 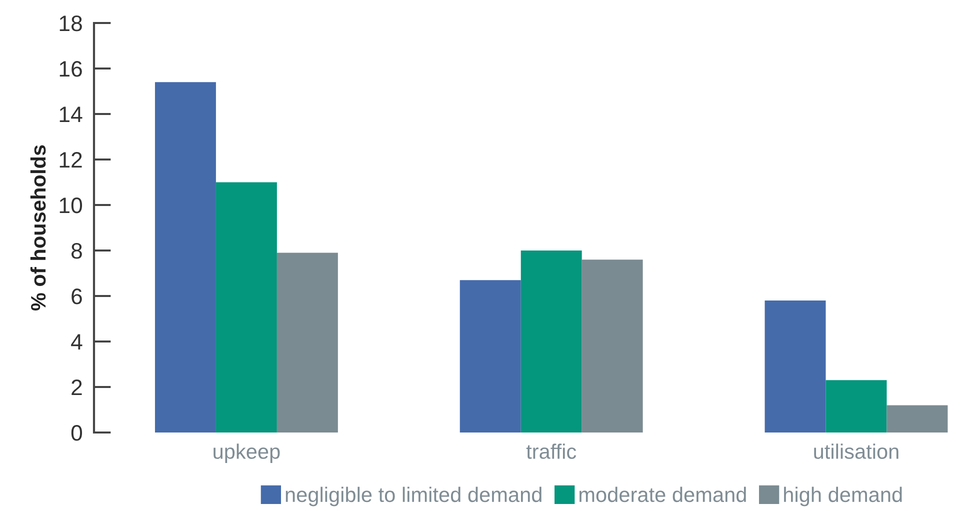 I want to click on y-tick-label: 18, so click(x=71, y=24).